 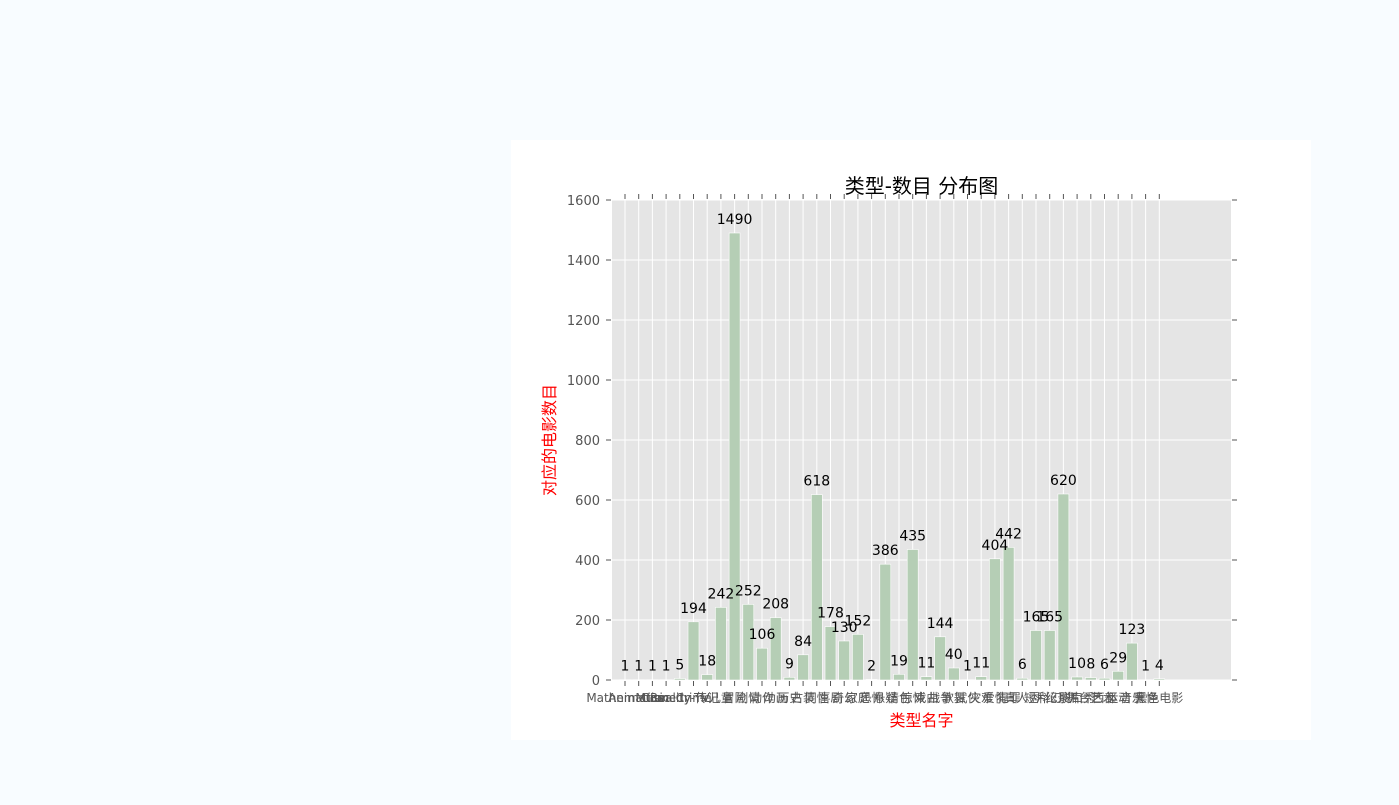 I want to click on x-tick-label: 儿童, so click(x=721, y=697).